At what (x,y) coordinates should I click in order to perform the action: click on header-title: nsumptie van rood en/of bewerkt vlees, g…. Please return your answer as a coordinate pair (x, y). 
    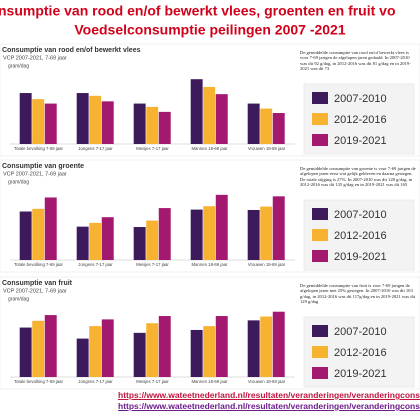
    Looking at the image, I should click on (198, 11).